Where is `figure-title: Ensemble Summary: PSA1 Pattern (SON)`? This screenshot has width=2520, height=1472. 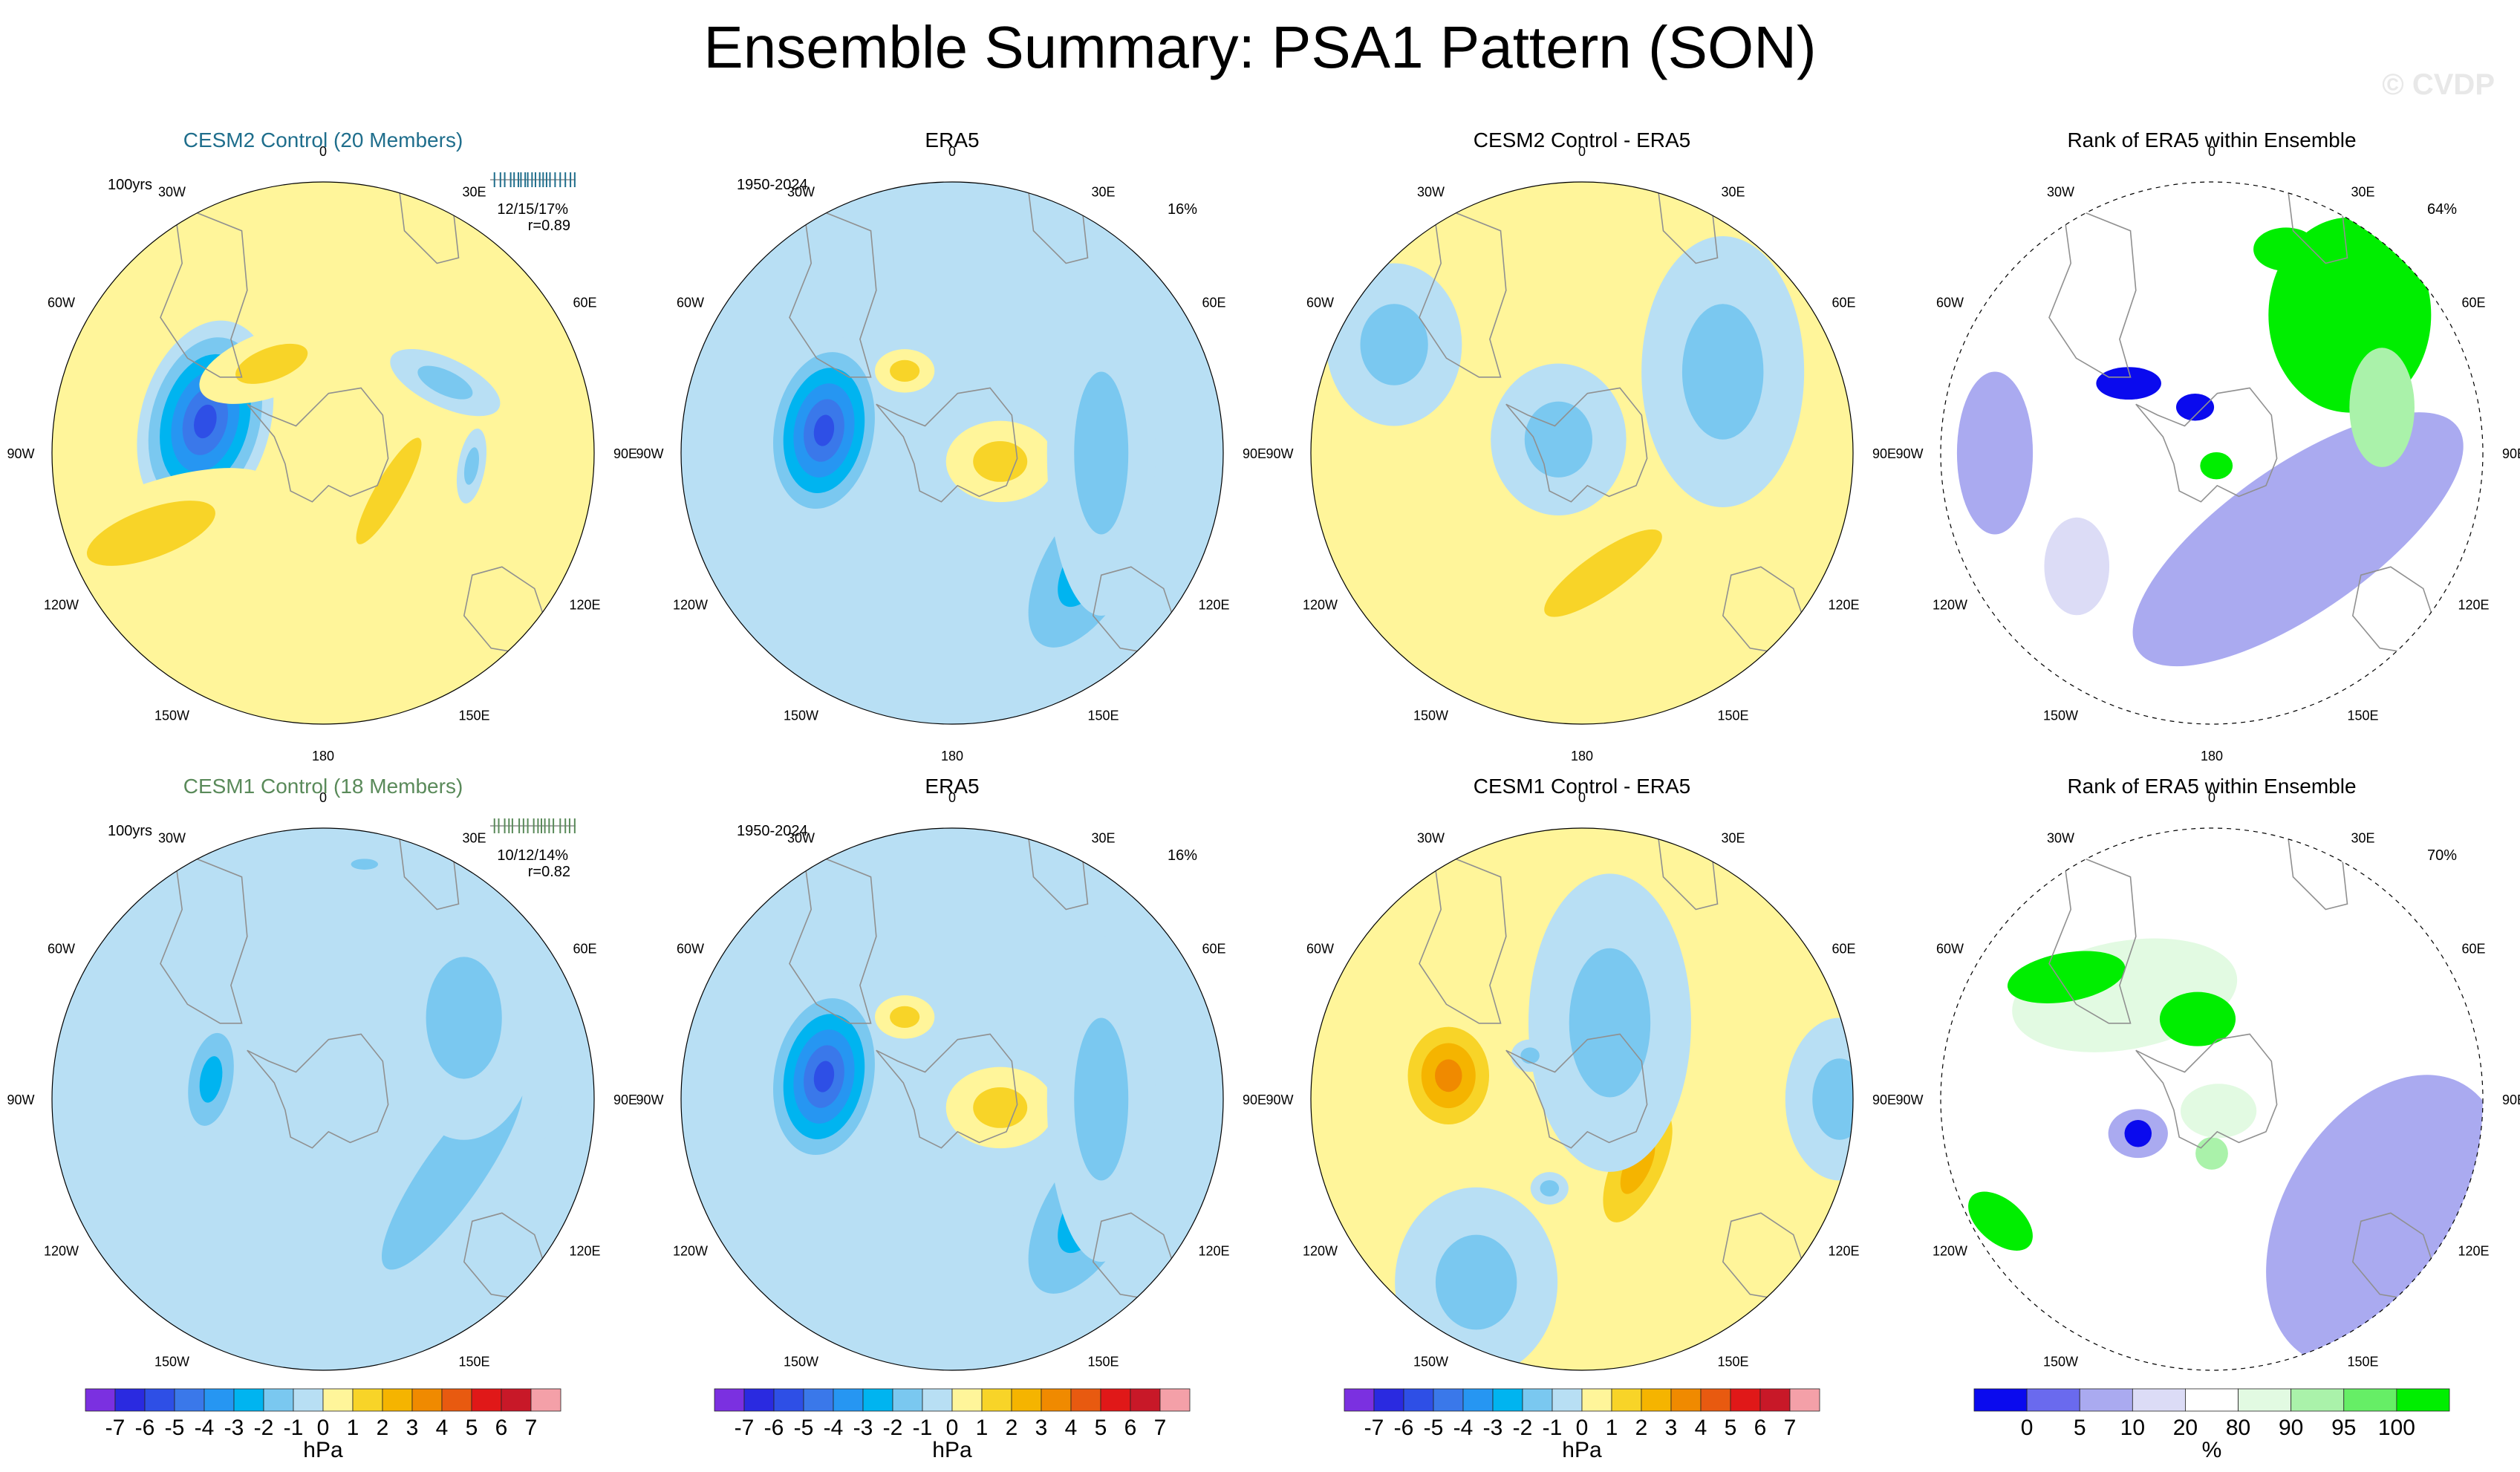 figure-title: Ensemble Summary: PSA1 Pattern (SON) is located at coordinates (1260, 47).